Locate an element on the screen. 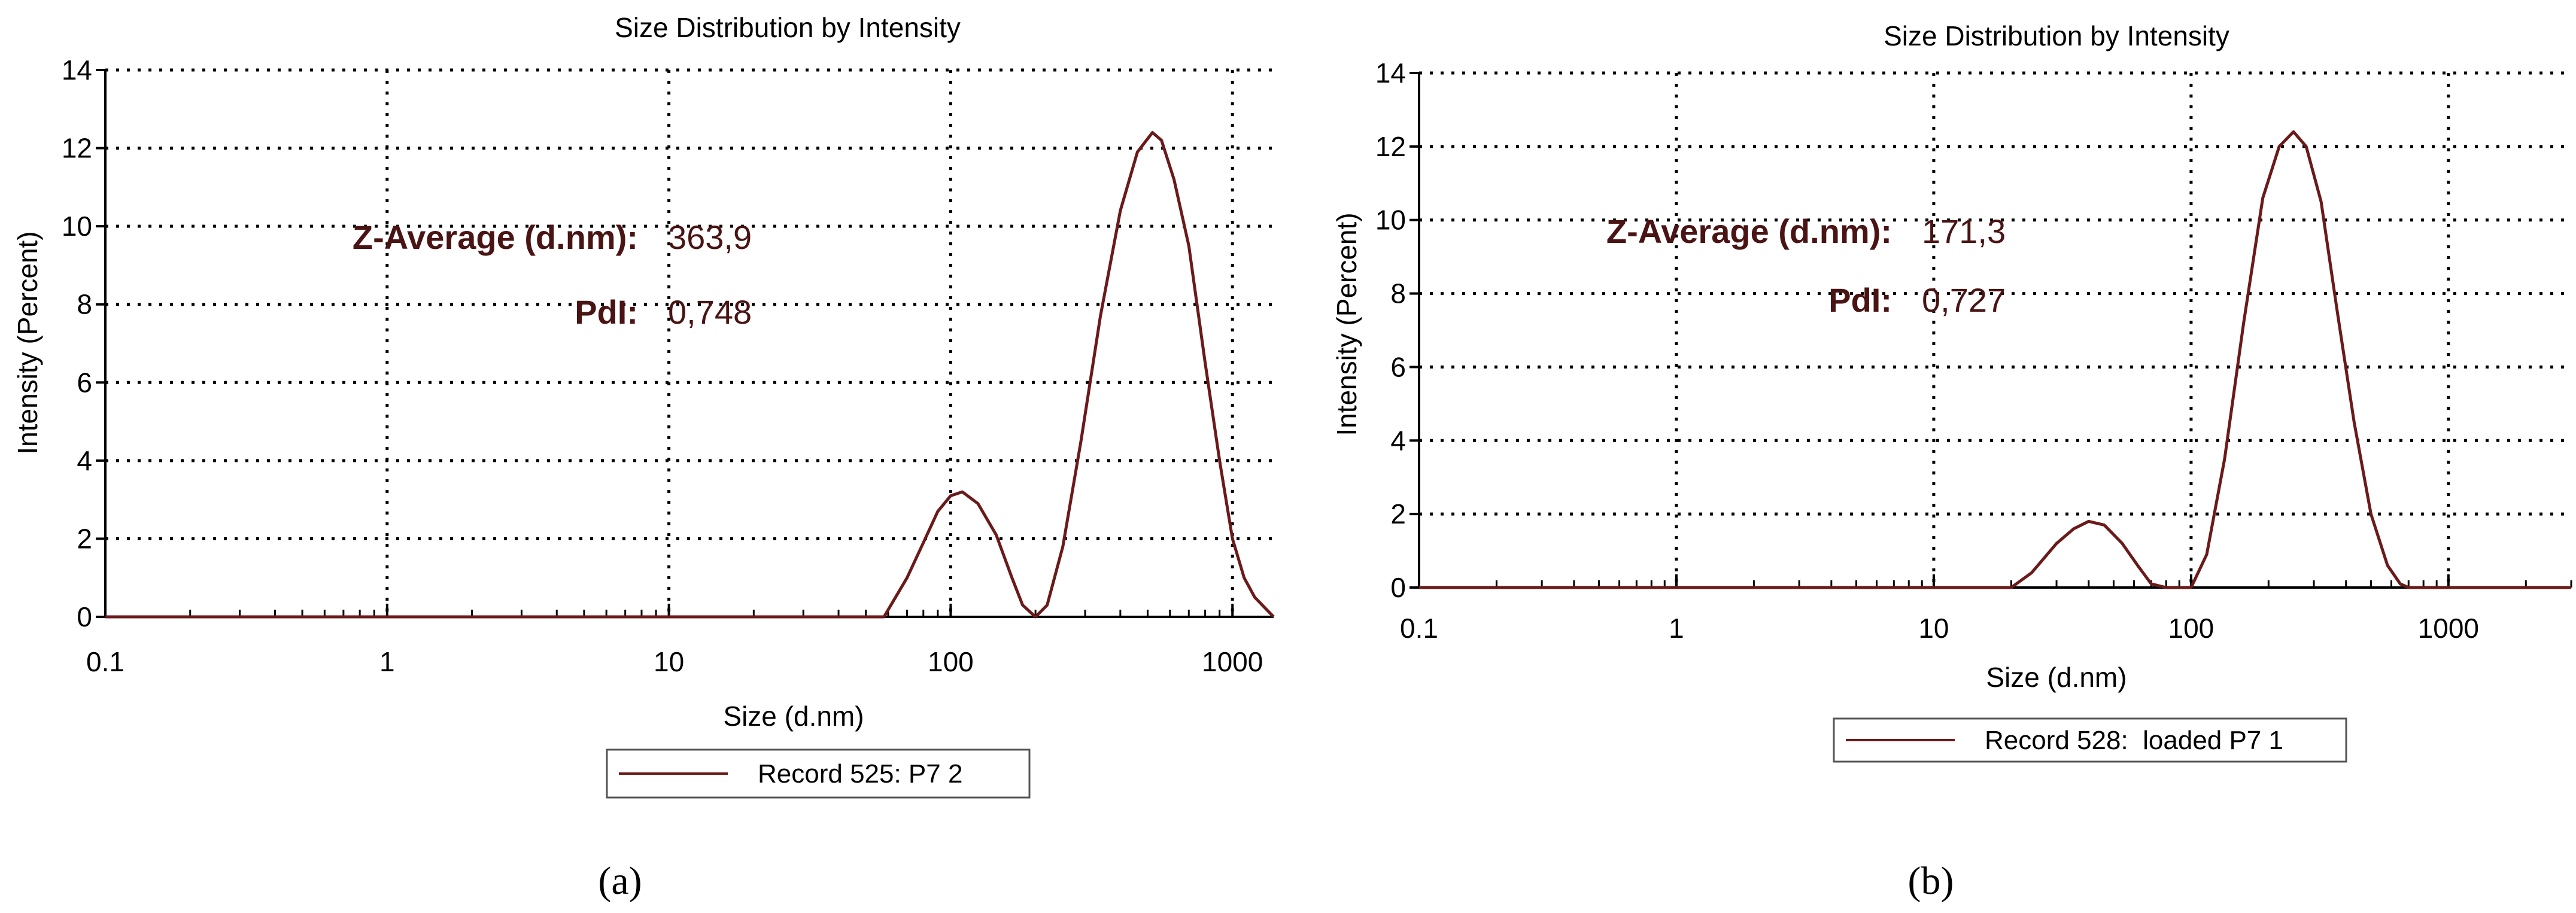  y-tick-labels-b: 0 2 4 6 8 10 12 14 is located at coordinates (1397, 330).